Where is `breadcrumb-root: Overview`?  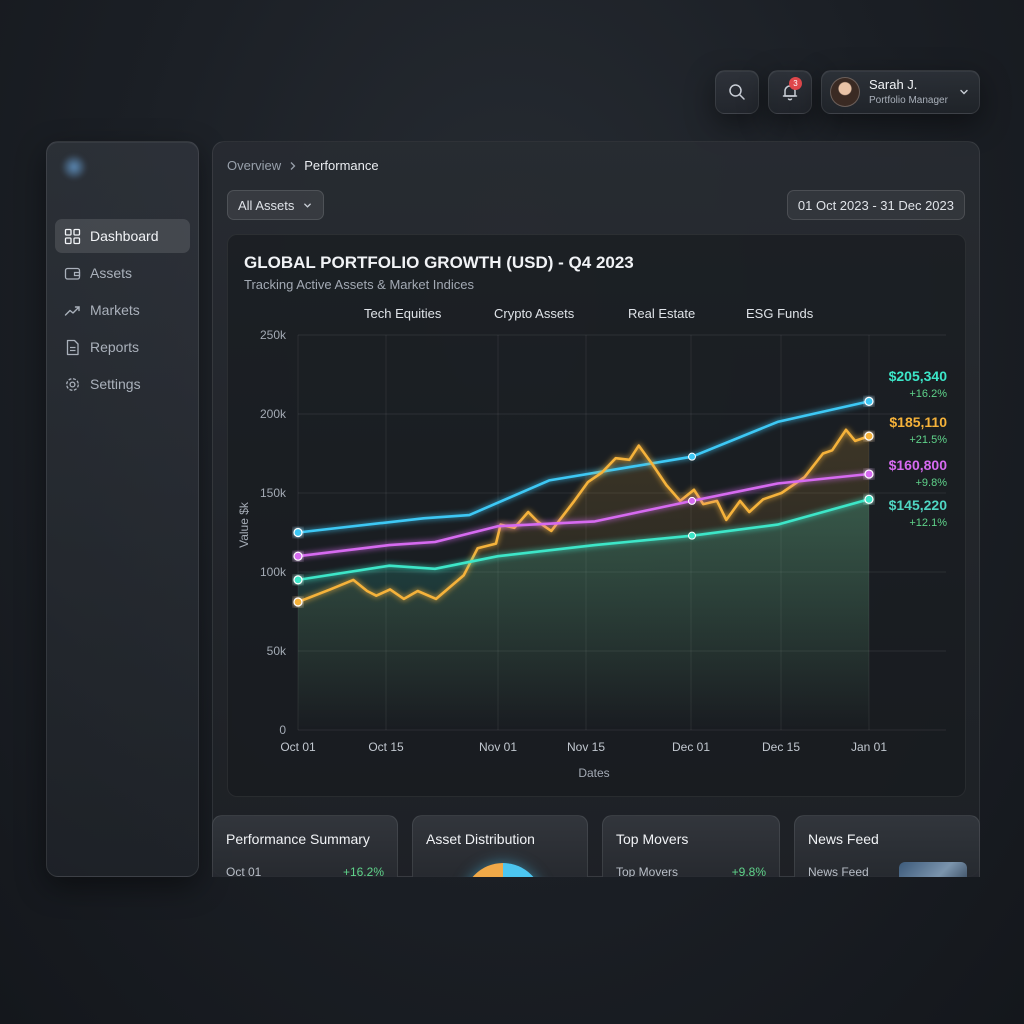
breadcrumb-root: Overview is located at coordinates (254, 165).